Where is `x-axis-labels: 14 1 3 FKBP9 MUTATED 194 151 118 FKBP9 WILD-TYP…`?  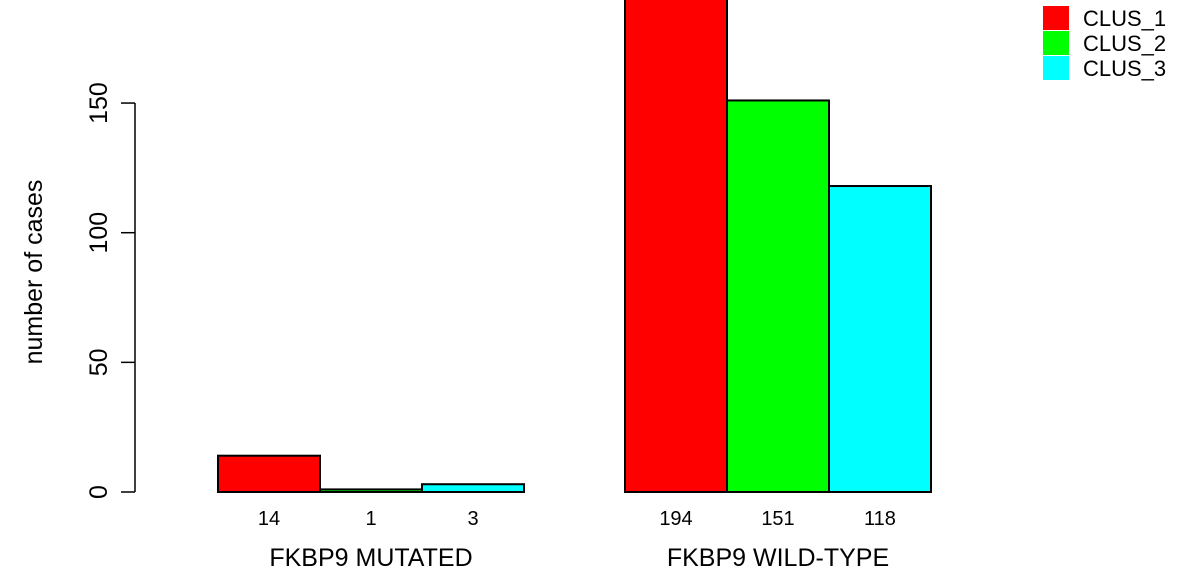 x-axis-labels: 14 1 3 FKBP9 MUTATED 194 151 118 FKBP9 WILD-TYP… is located at coordinates (577, 540).